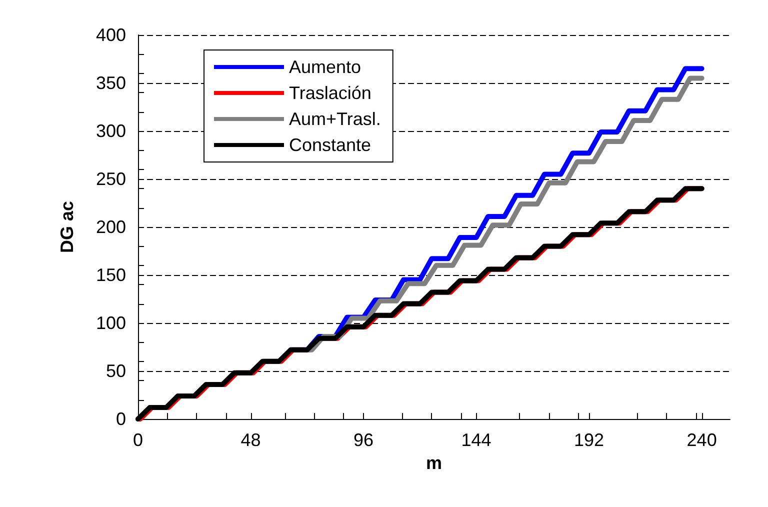  Describe the element at coordinates (476, 440) in the screenshot. I see `x-tick-label: 144` at that location.